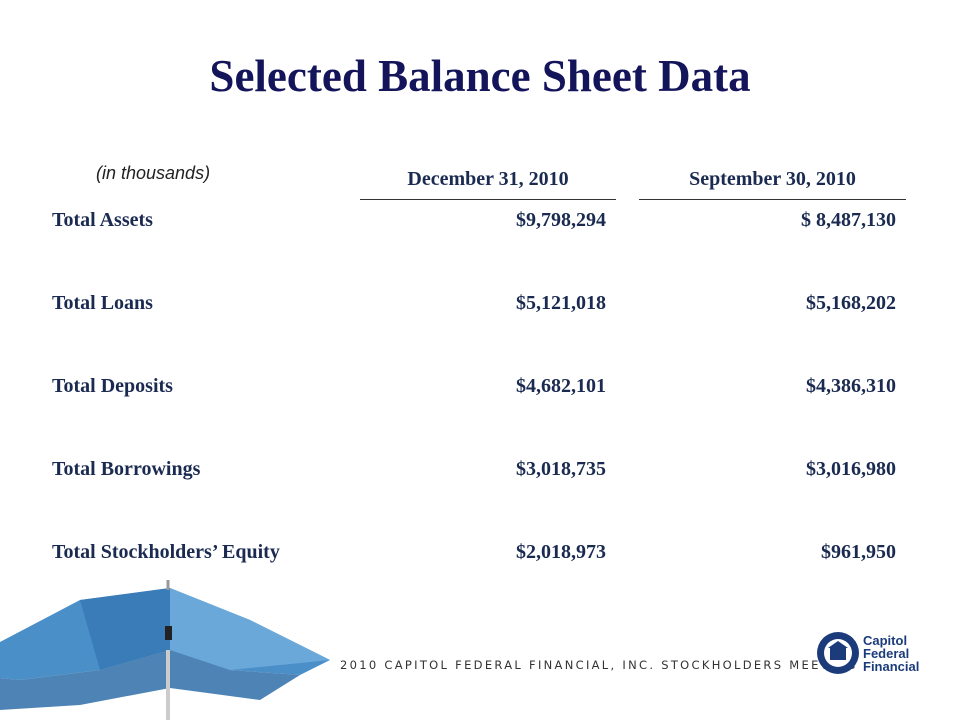  Describe the element at coordinates (112, 386) in the screenshot. I see `row-label: Total Deposits` at that location.